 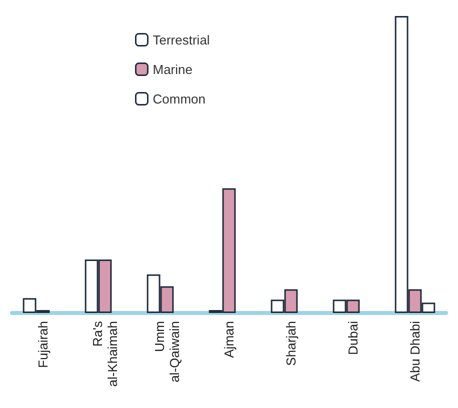 I want to click on x-tick-label: Dubai, so click(x=353, y=337).